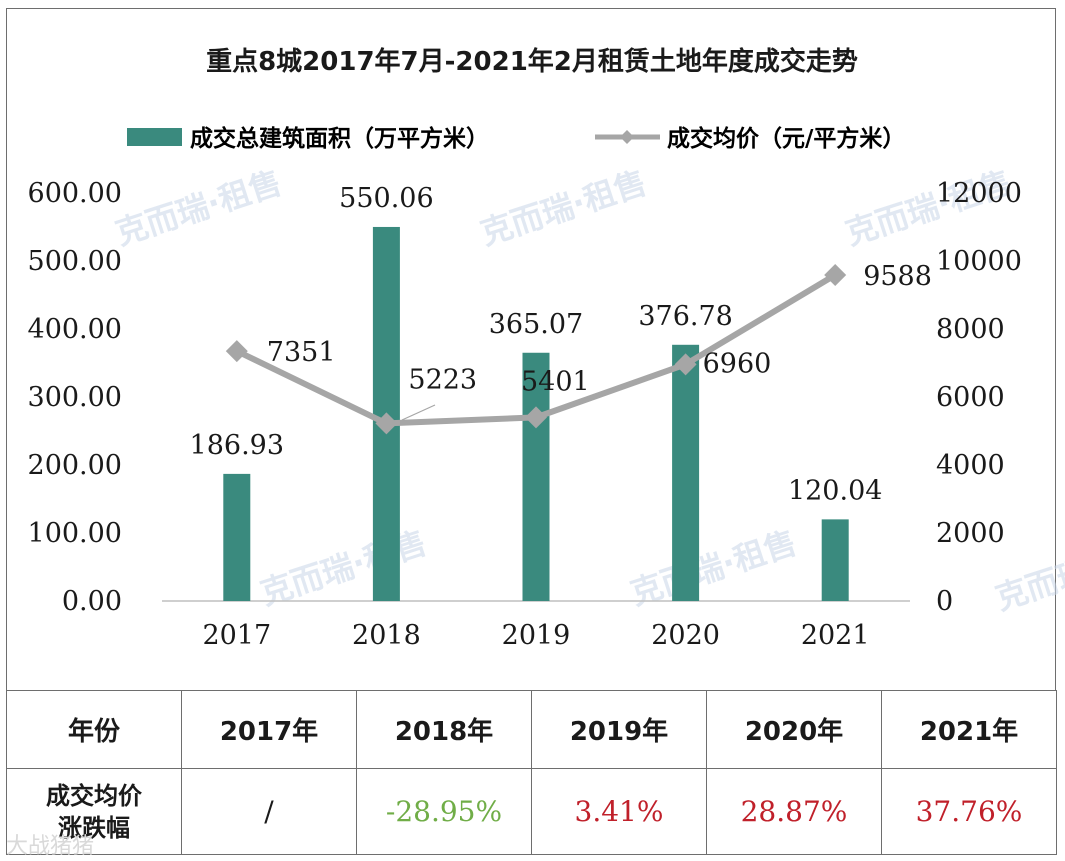  Describe the element at coordinates (737, 363) in the screenshot. I see `line-value-label: 6960` at that location.